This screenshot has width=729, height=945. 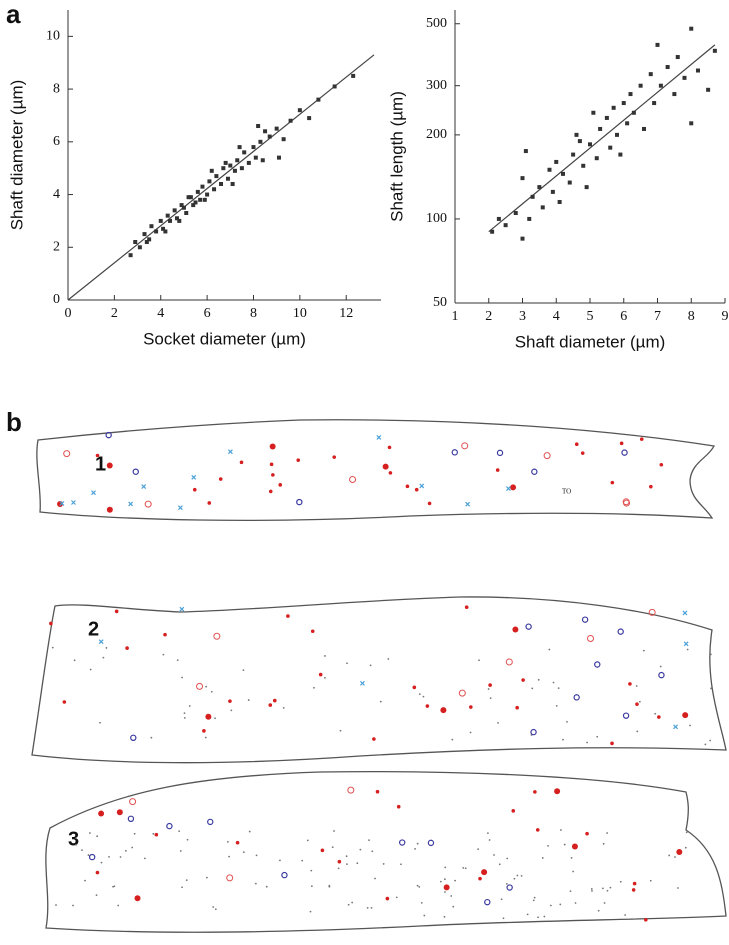 What do you see at coordinates (346, 313) in the screenshot?
I see `x-tick-label: 12` at bounding box center [346, 313].